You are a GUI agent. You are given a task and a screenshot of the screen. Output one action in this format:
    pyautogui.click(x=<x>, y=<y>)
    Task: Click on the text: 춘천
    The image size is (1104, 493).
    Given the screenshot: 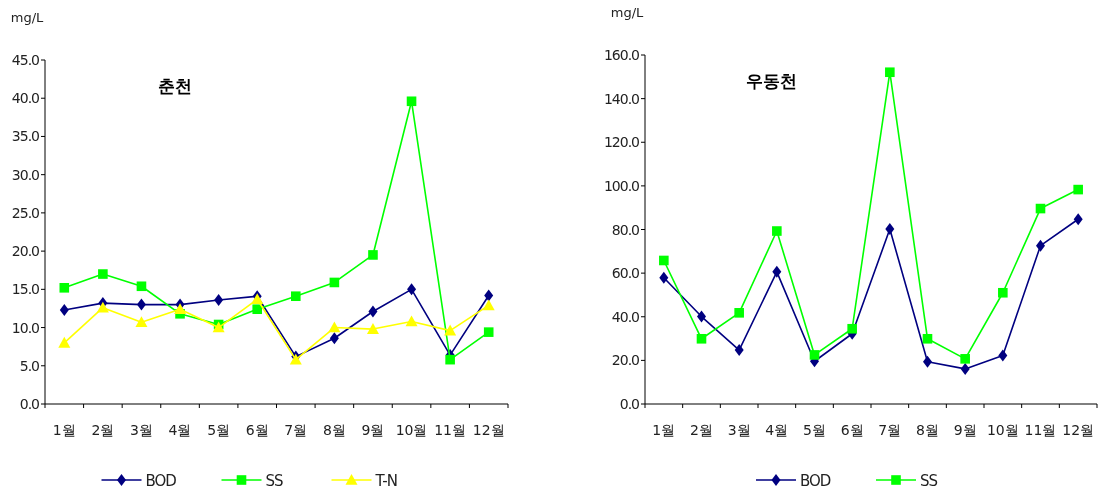 What is the action you would take?
    pyautogui.click(x=174, y=86)
    